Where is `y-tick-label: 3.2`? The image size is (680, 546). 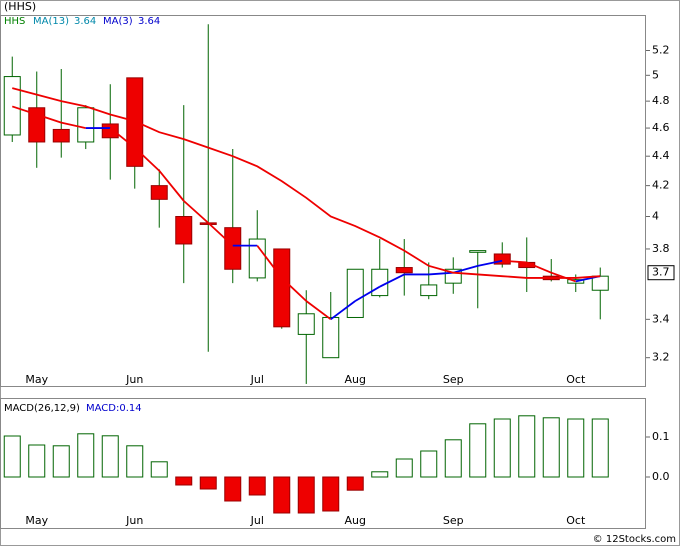 y-tick-label: 3.2 is located at coordinates (661, 357).